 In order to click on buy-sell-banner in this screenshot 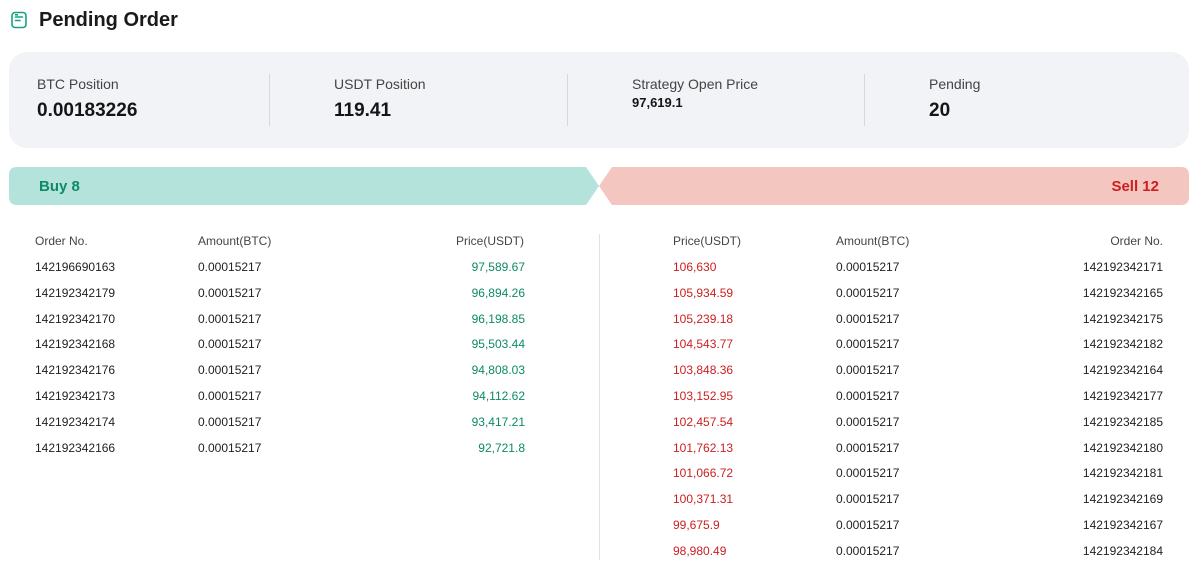, I will do `click(599, 186)`.